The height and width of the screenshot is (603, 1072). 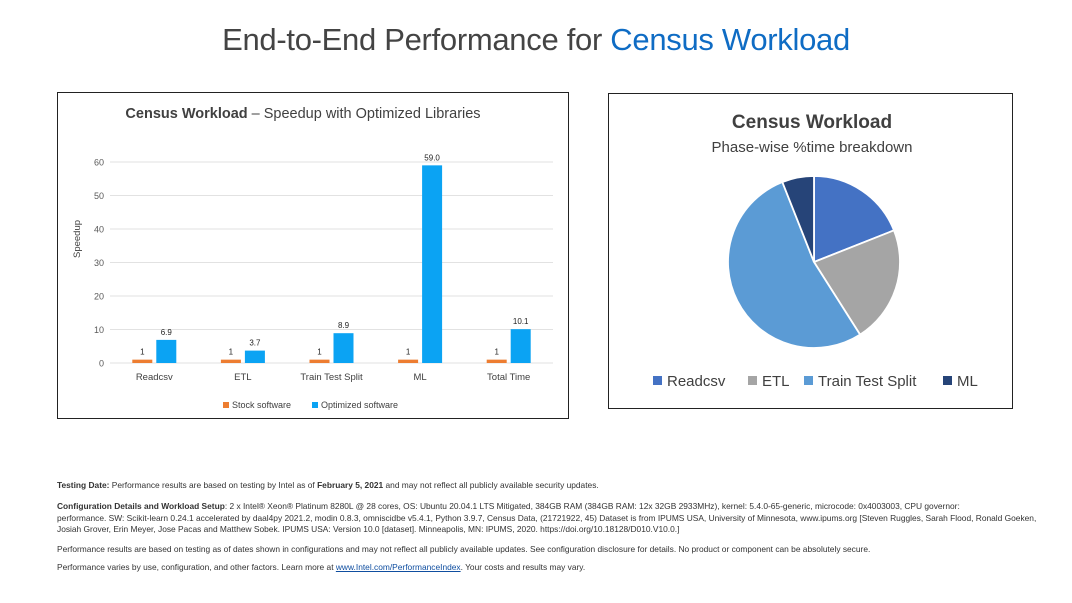 I want to click on pie-legend-label: ETL, so click(x=776, y=381).